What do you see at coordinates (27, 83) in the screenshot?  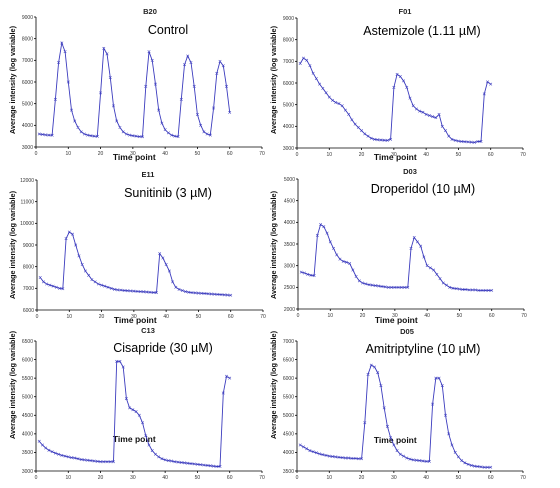 I see `y-tick-label: 6000` at bounding box center [27, 83].